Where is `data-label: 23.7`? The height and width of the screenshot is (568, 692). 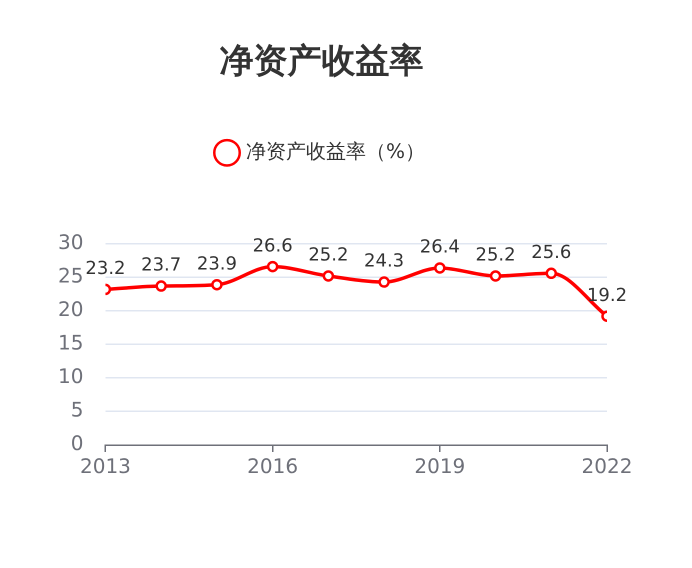 data-label: 23.7 is located at coordinates (161, 265).